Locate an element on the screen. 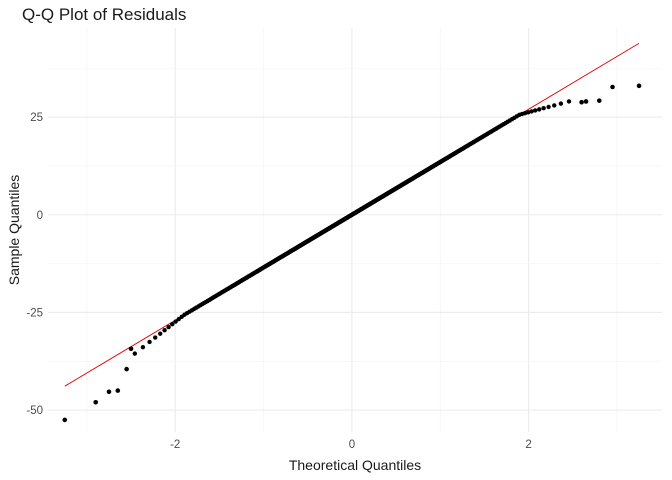 The height and width of the screenshot is (480, 672). chart-title: Q-Q Plot of Residuals is located at coordinates (104, 14).